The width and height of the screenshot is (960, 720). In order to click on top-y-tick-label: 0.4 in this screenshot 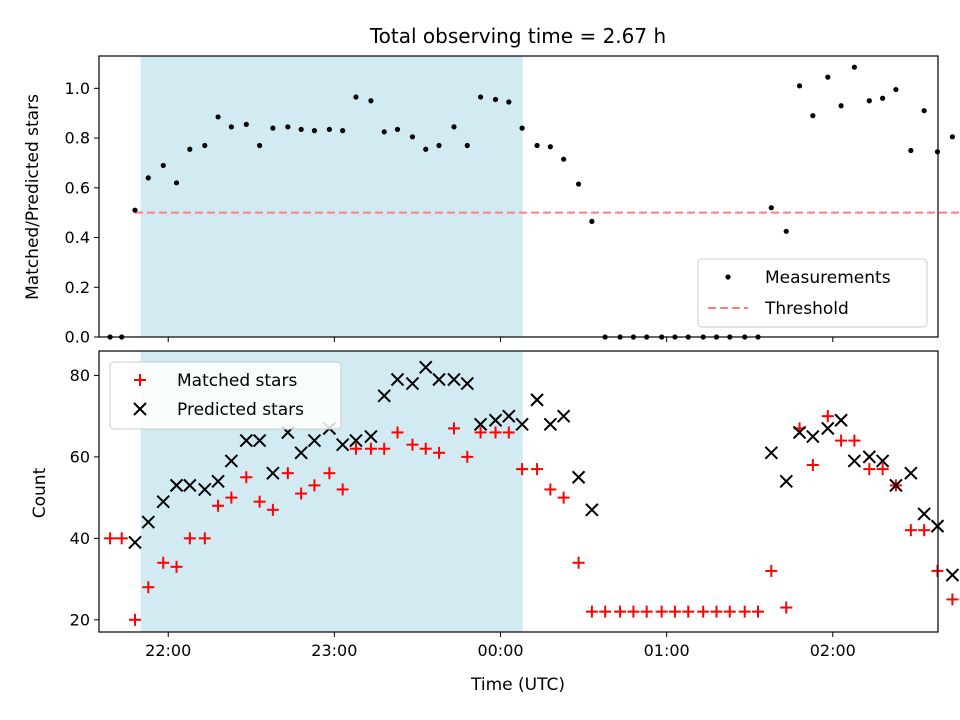, I will do `click(77, 237)`.